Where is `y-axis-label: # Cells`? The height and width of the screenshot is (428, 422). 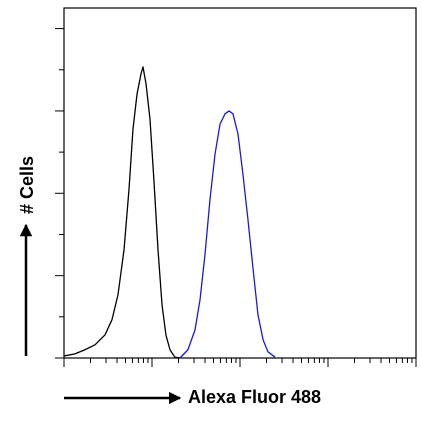 y-axis-label: # Cells is located at coordinates (27, 185).